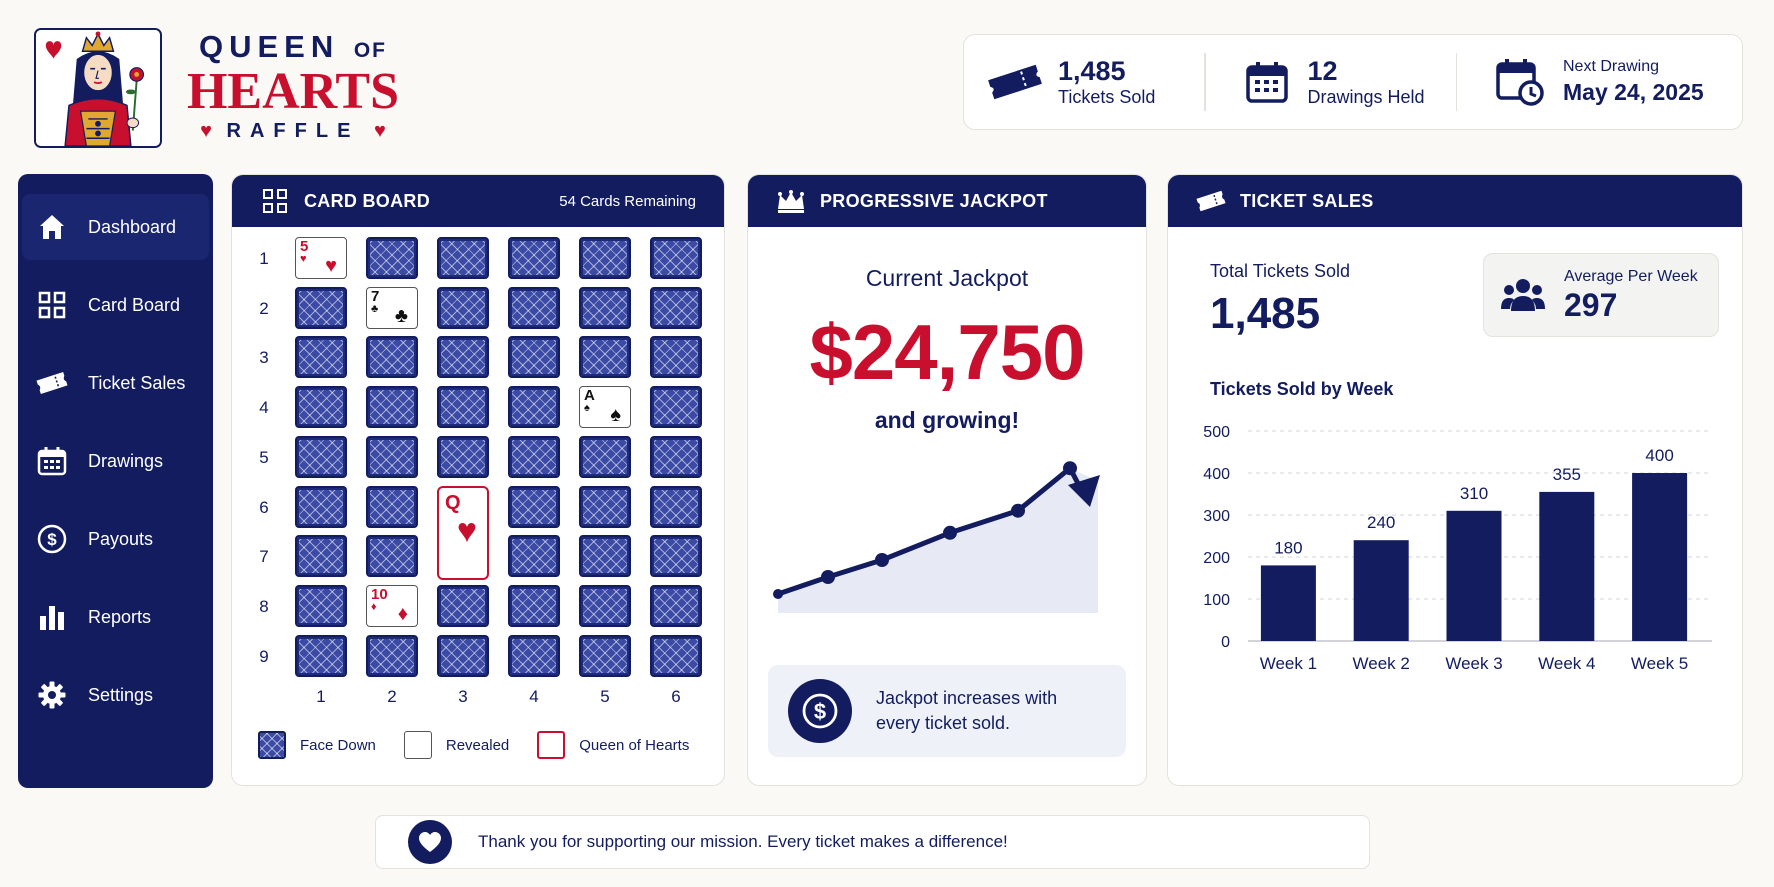 This screenshot has width=1774, height=887. I want to click on revealed-card: 5 ♥ ♥, so click(321, 258).